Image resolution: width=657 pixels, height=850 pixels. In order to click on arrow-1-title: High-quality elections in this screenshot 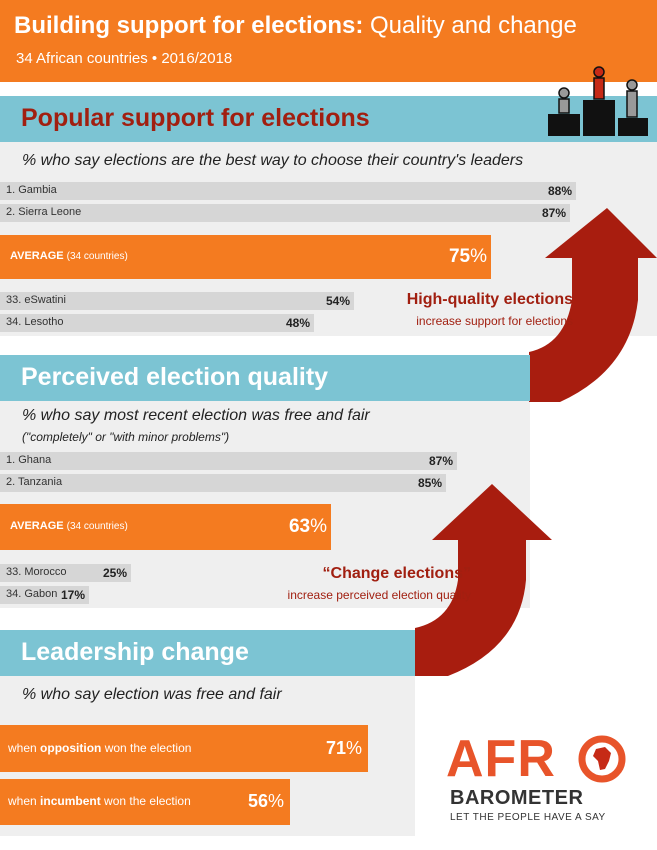, I will do `click(489, 299)`.